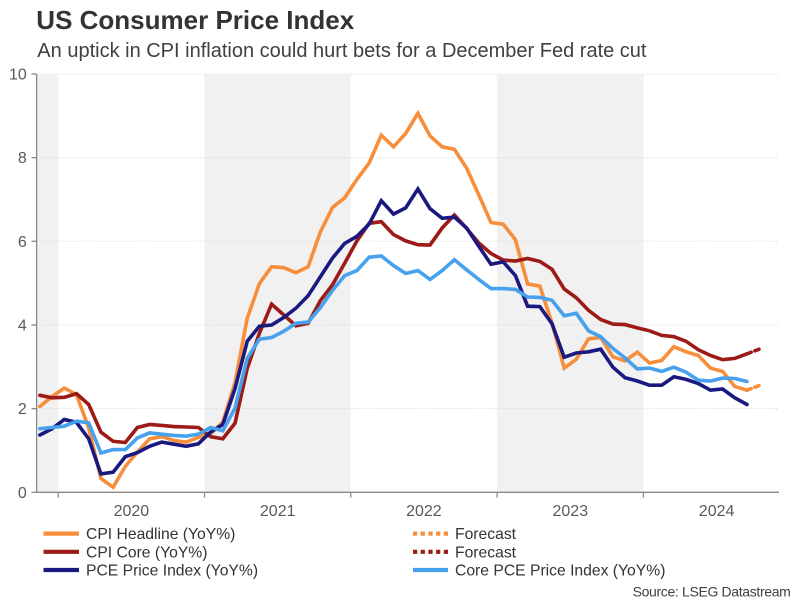 This screenshot has width=801, height=601. Describe the element at coordinates (18, 75) in the screenshot. I see `svg-text: 10` at that location.